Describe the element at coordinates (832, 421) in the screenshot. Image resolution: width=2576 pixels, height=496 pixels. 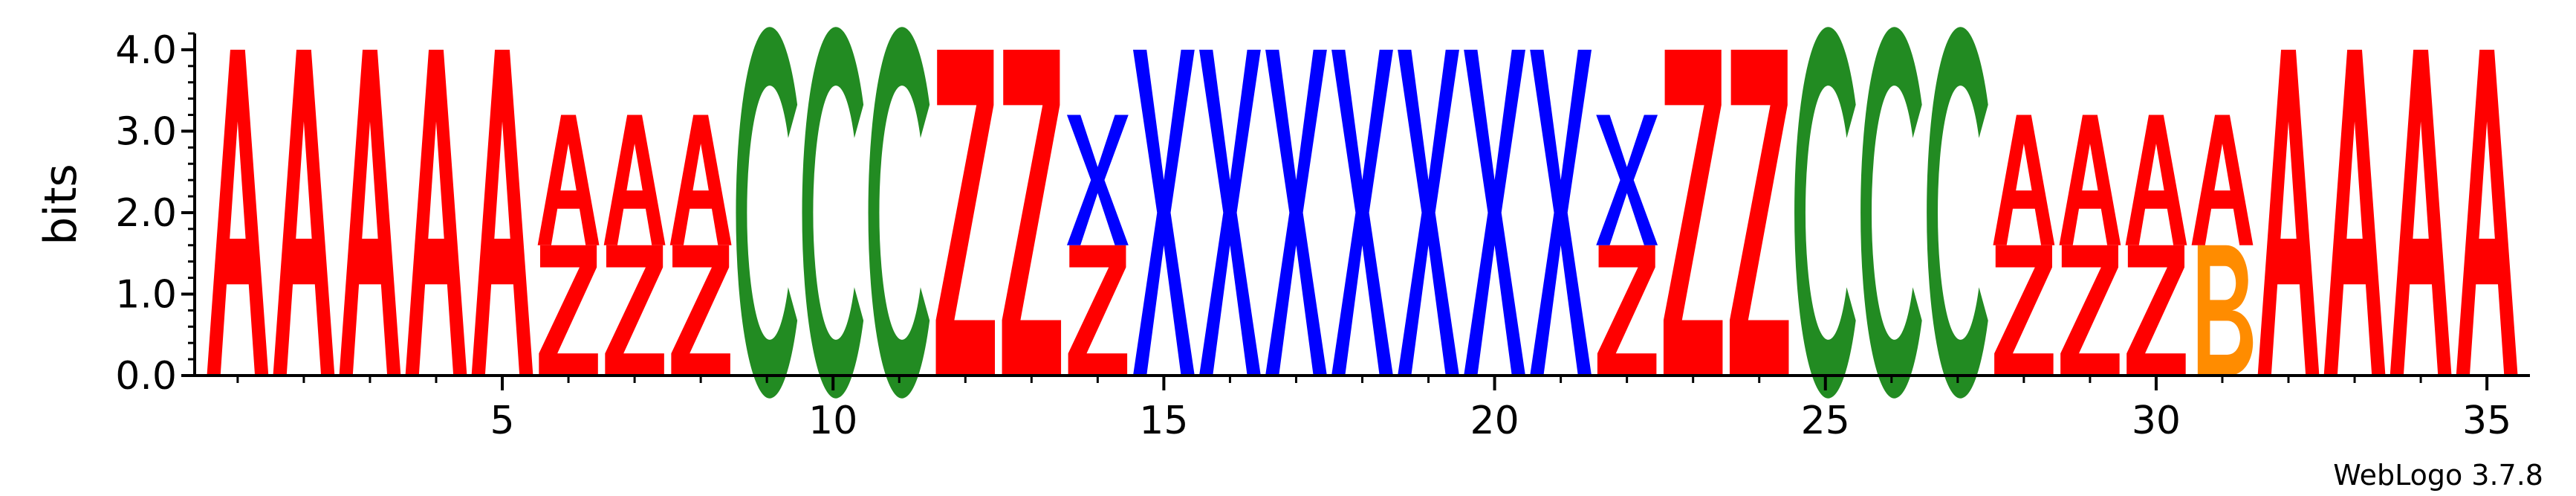
I see `x-tick-label: 10` at that location.